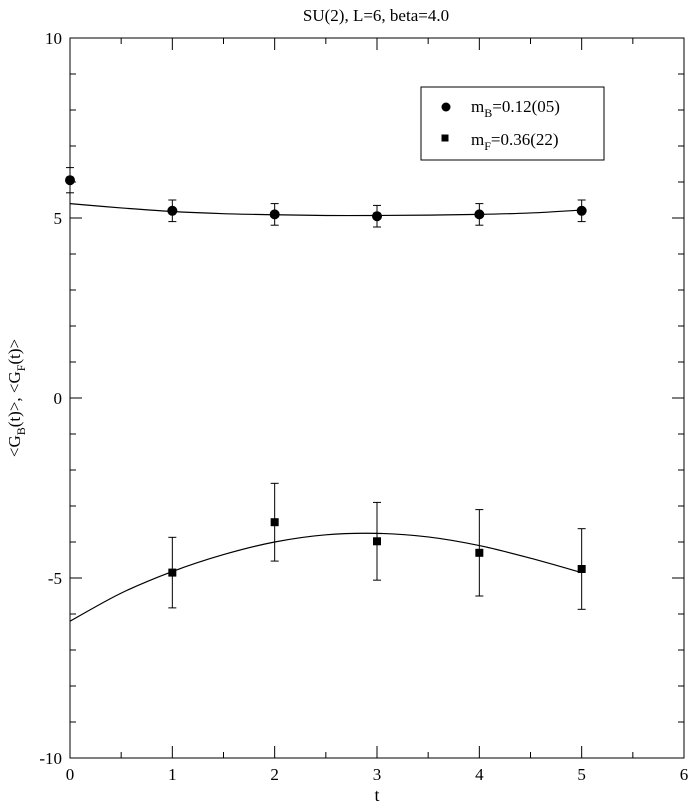  I want to click on x-tick-label: 0, so click(70, 774).